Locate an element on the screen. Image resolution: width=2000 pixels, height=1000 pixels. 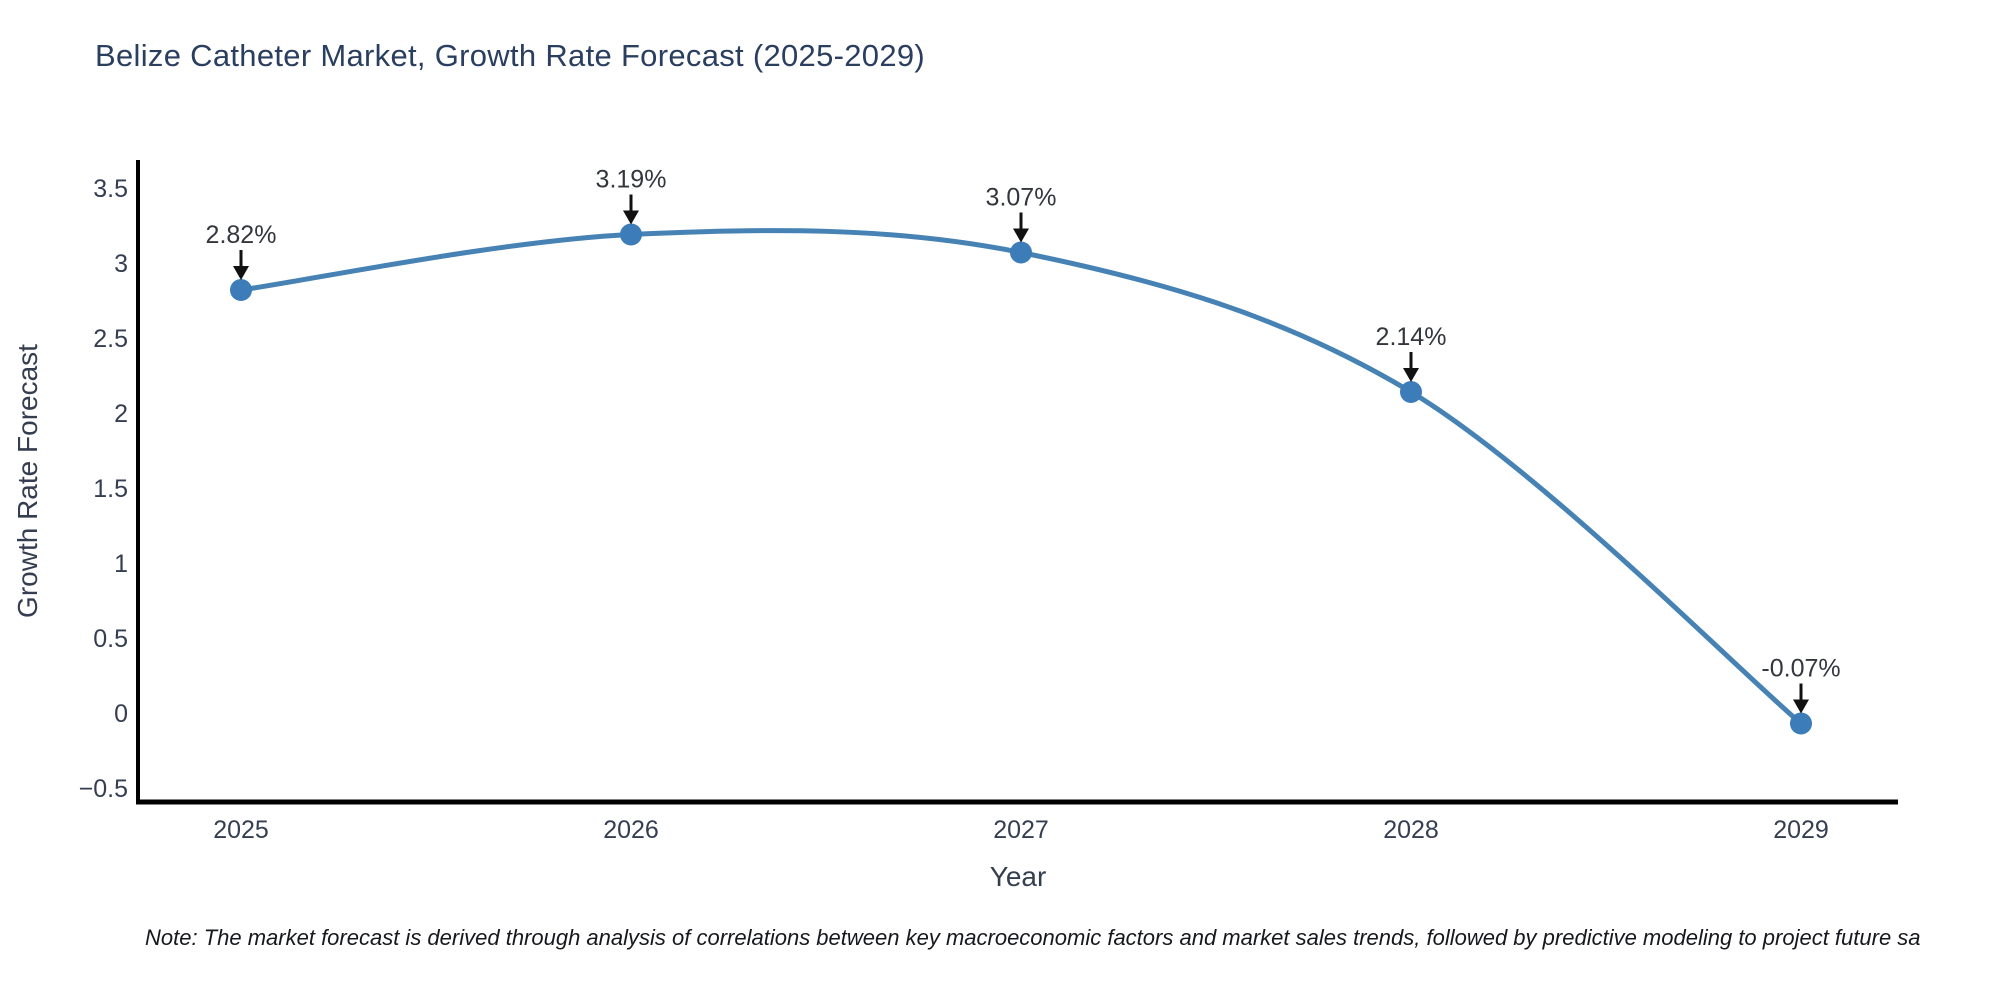
point-value-label: 3.07% is located at coordinates (1021, 198).